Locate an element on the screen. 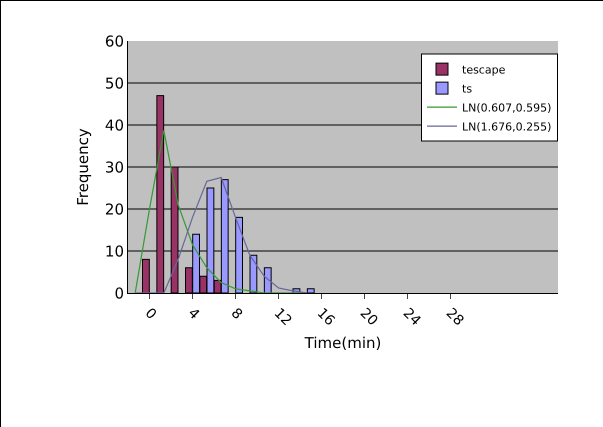 This screenshot has width=603, height=427. x-tick-label: 12 is located at coordinates (282, 317).